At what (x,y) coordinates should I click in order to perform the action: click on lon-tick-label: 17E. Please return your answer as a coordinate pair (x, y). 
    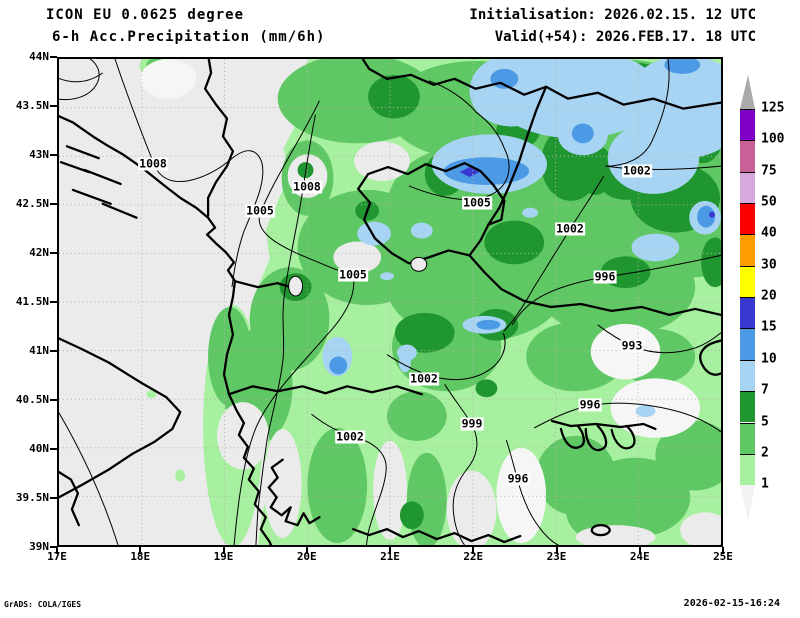
    Looking at the image, I should click on (57, 556).